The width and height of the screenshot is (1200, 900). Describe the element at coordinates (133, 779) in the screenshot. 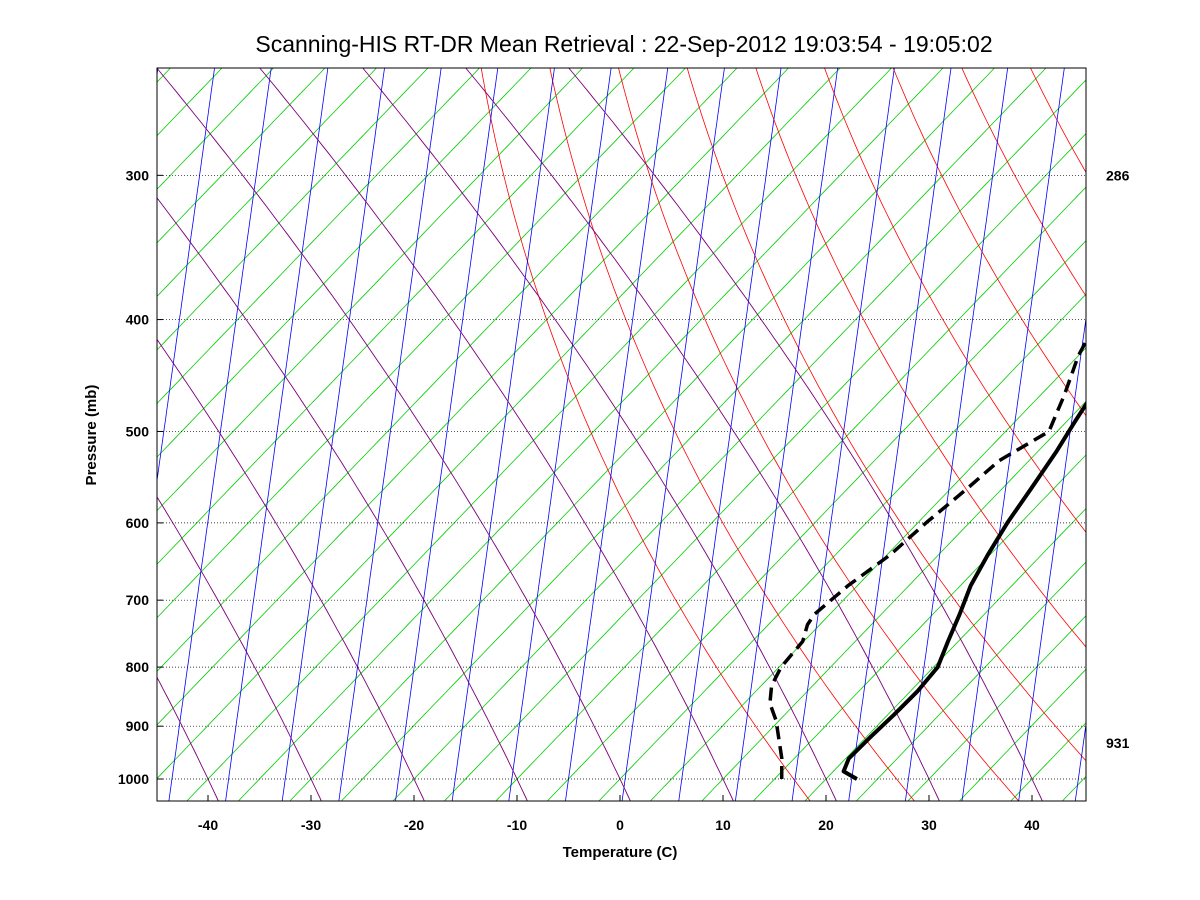

I see `y-tick-label: 1000` at that location.